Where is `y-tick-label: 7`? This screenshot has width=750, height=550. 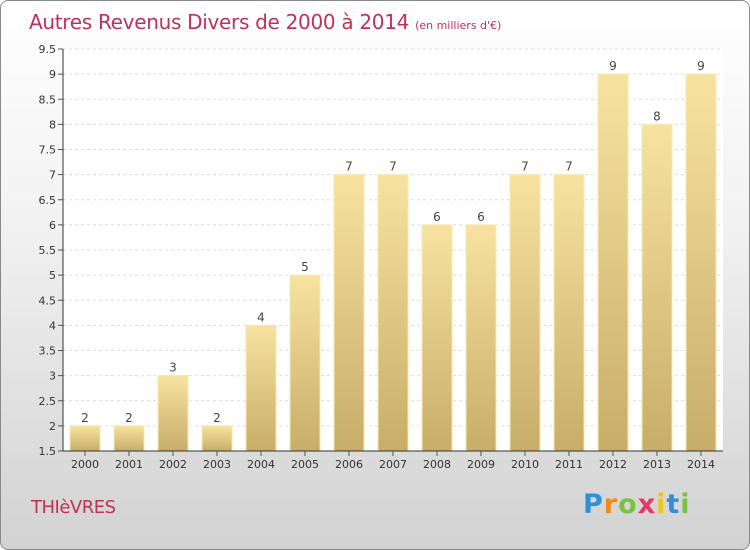 y-tick-label: 7 is located at coordinates (52, 175).